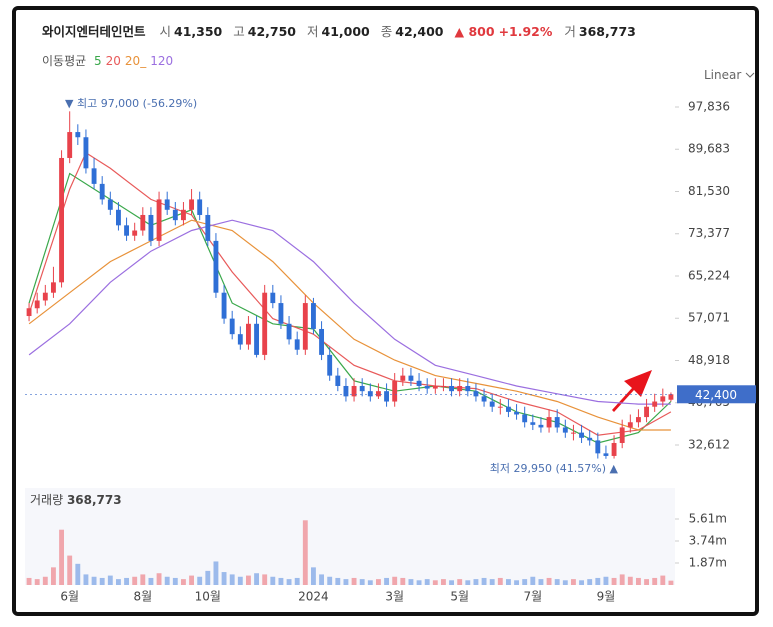 The width and height of the screenshot is (773, 627). Describe the element at coordinates (709, 106) in the screenshot. I see `y-tick-label: 97,836` at that location.